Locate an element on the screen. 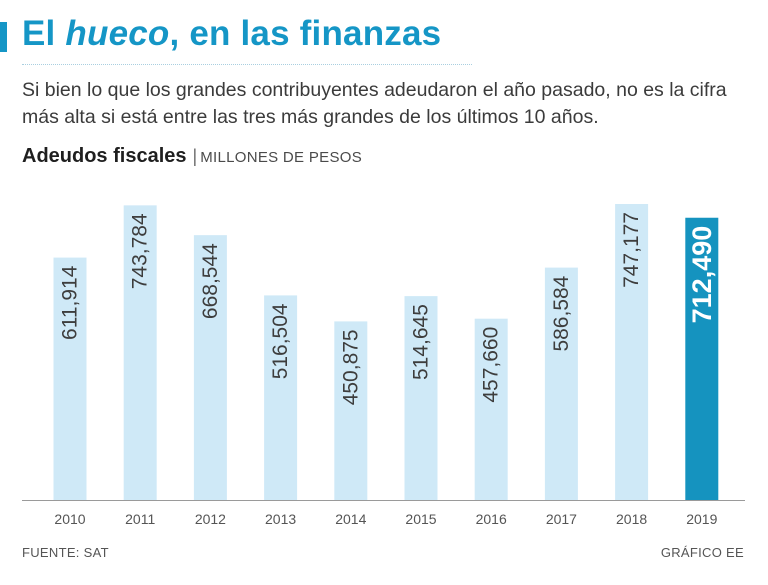  x-tick-label: 2018 is located at coordinates (631, 519).